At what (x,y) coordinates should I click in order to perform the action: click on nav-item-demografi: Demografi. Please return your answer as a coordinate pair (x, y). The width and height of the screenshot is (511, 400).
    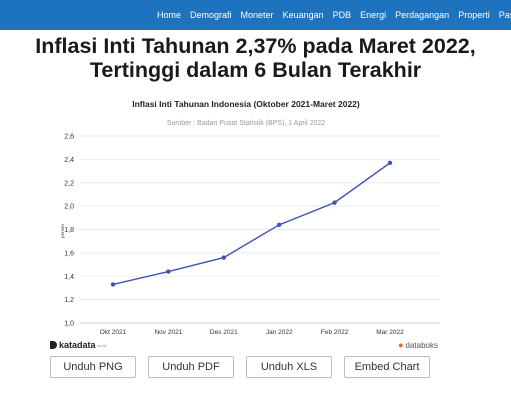
    Looking at the image, I should click on (211, 15).